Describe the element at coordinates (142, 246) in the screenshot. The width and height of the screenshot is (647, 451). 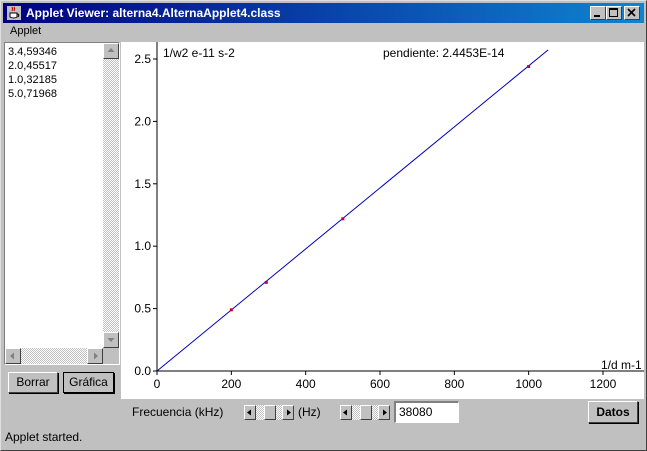
I see `y-tick-label: 1.0` at that location.